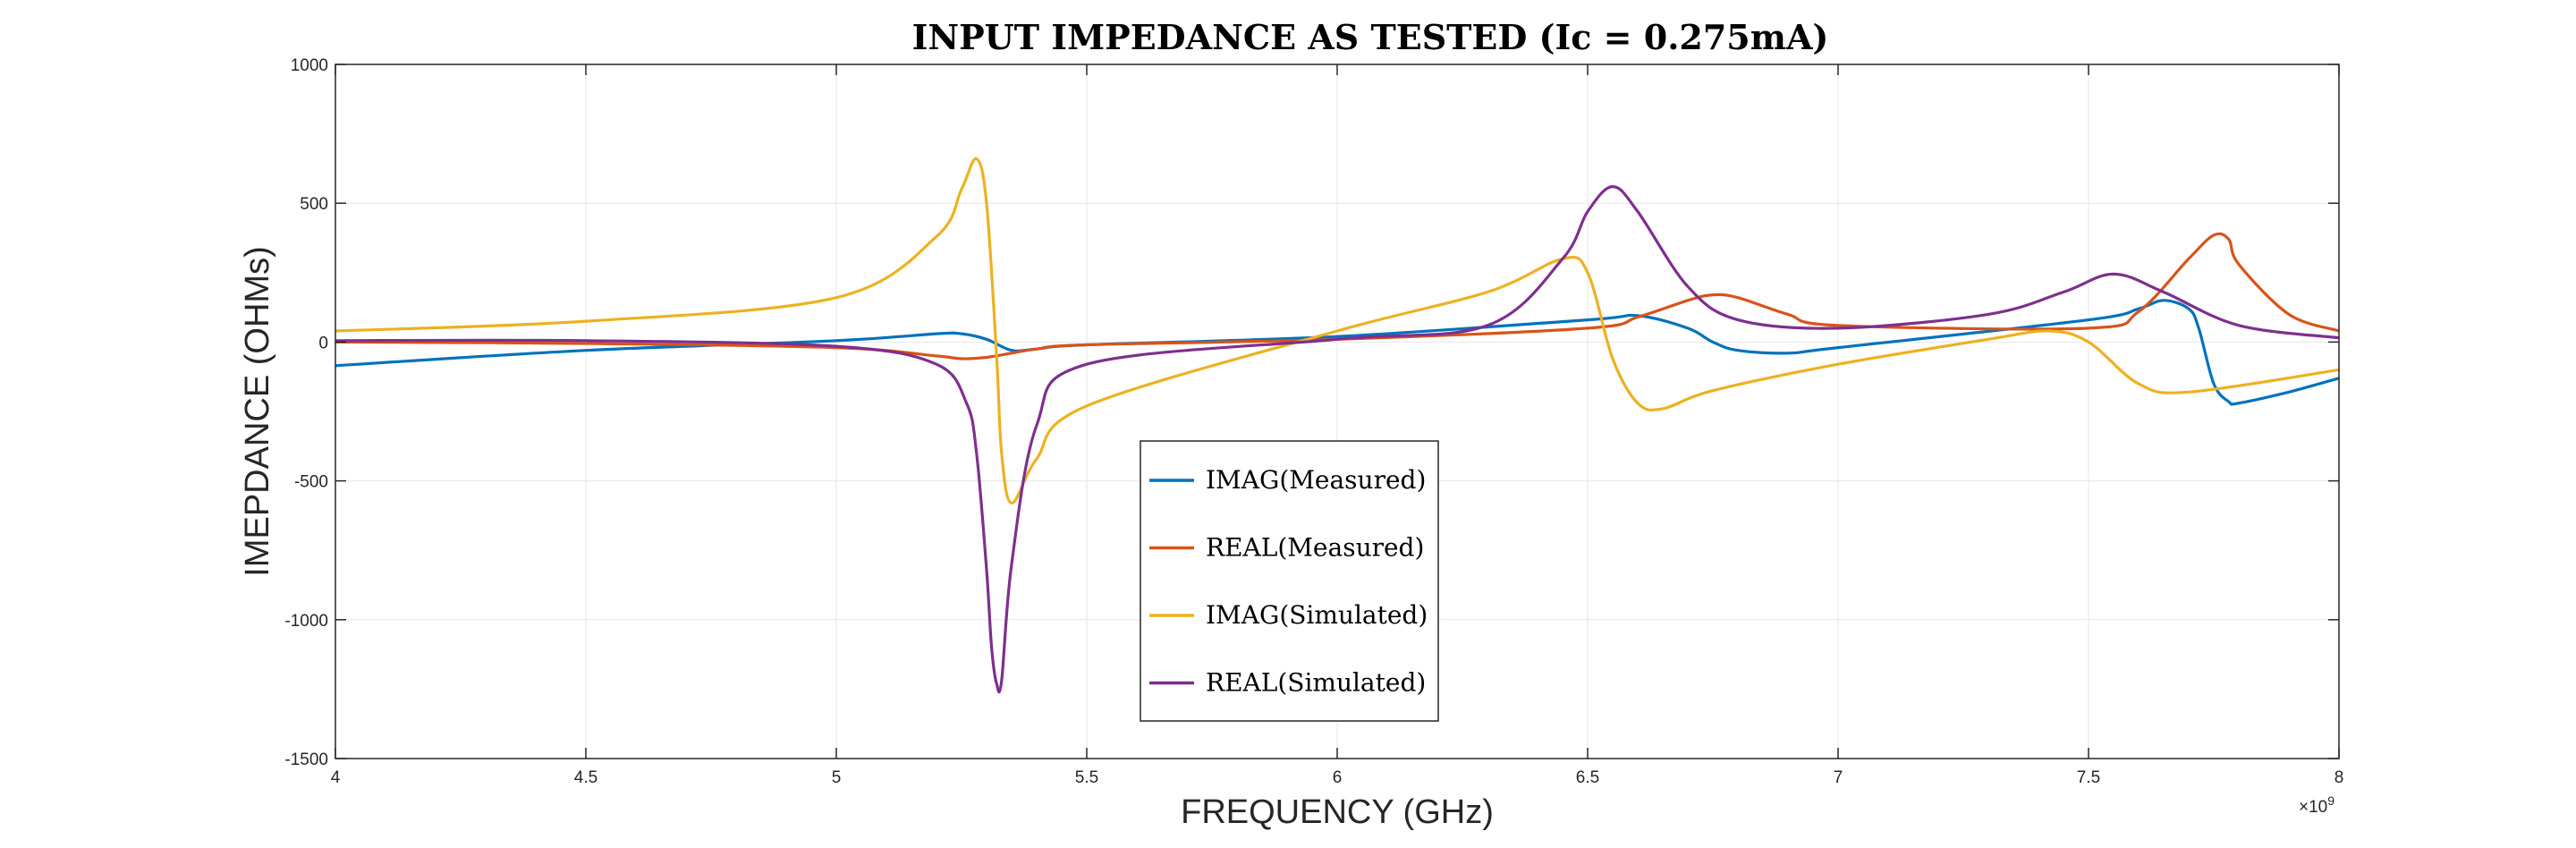 This screenshot has width=2576, height=848. I want to click on y-tick-label: 0, so click(323, 343).